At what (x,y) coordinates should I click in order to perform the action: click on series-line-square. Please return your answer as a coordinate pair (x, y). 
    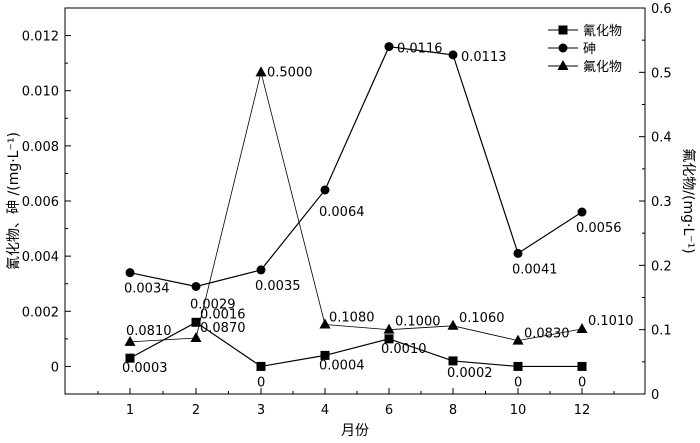
    Looking at the image, I should click on (355, 344).